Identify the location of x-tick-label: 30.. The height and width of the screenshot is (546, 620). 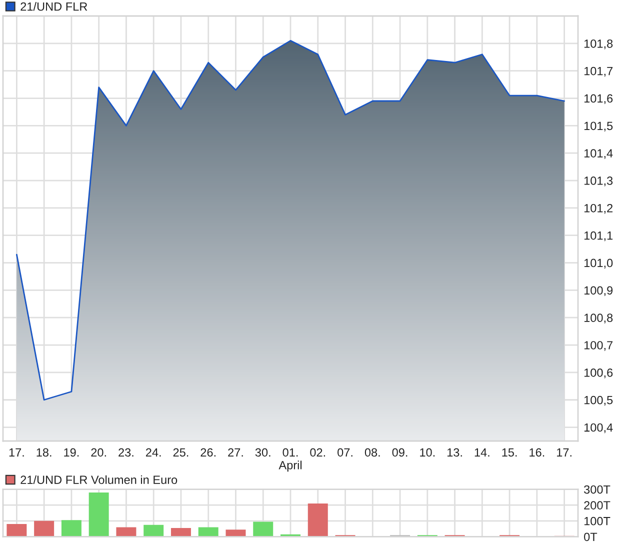
(262, 452).